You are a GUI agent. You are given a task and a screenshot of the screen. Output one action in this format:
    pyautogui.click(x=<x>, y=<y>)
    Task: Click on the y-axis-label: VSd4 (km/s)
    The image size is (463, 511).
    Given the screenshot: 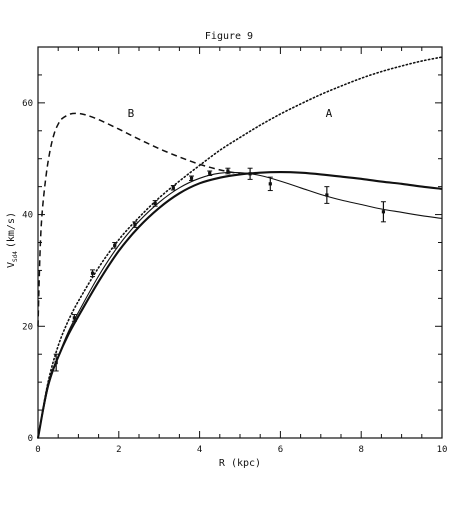 What is the action you would take?
    pyautogui.click(x=12, y=240)
    